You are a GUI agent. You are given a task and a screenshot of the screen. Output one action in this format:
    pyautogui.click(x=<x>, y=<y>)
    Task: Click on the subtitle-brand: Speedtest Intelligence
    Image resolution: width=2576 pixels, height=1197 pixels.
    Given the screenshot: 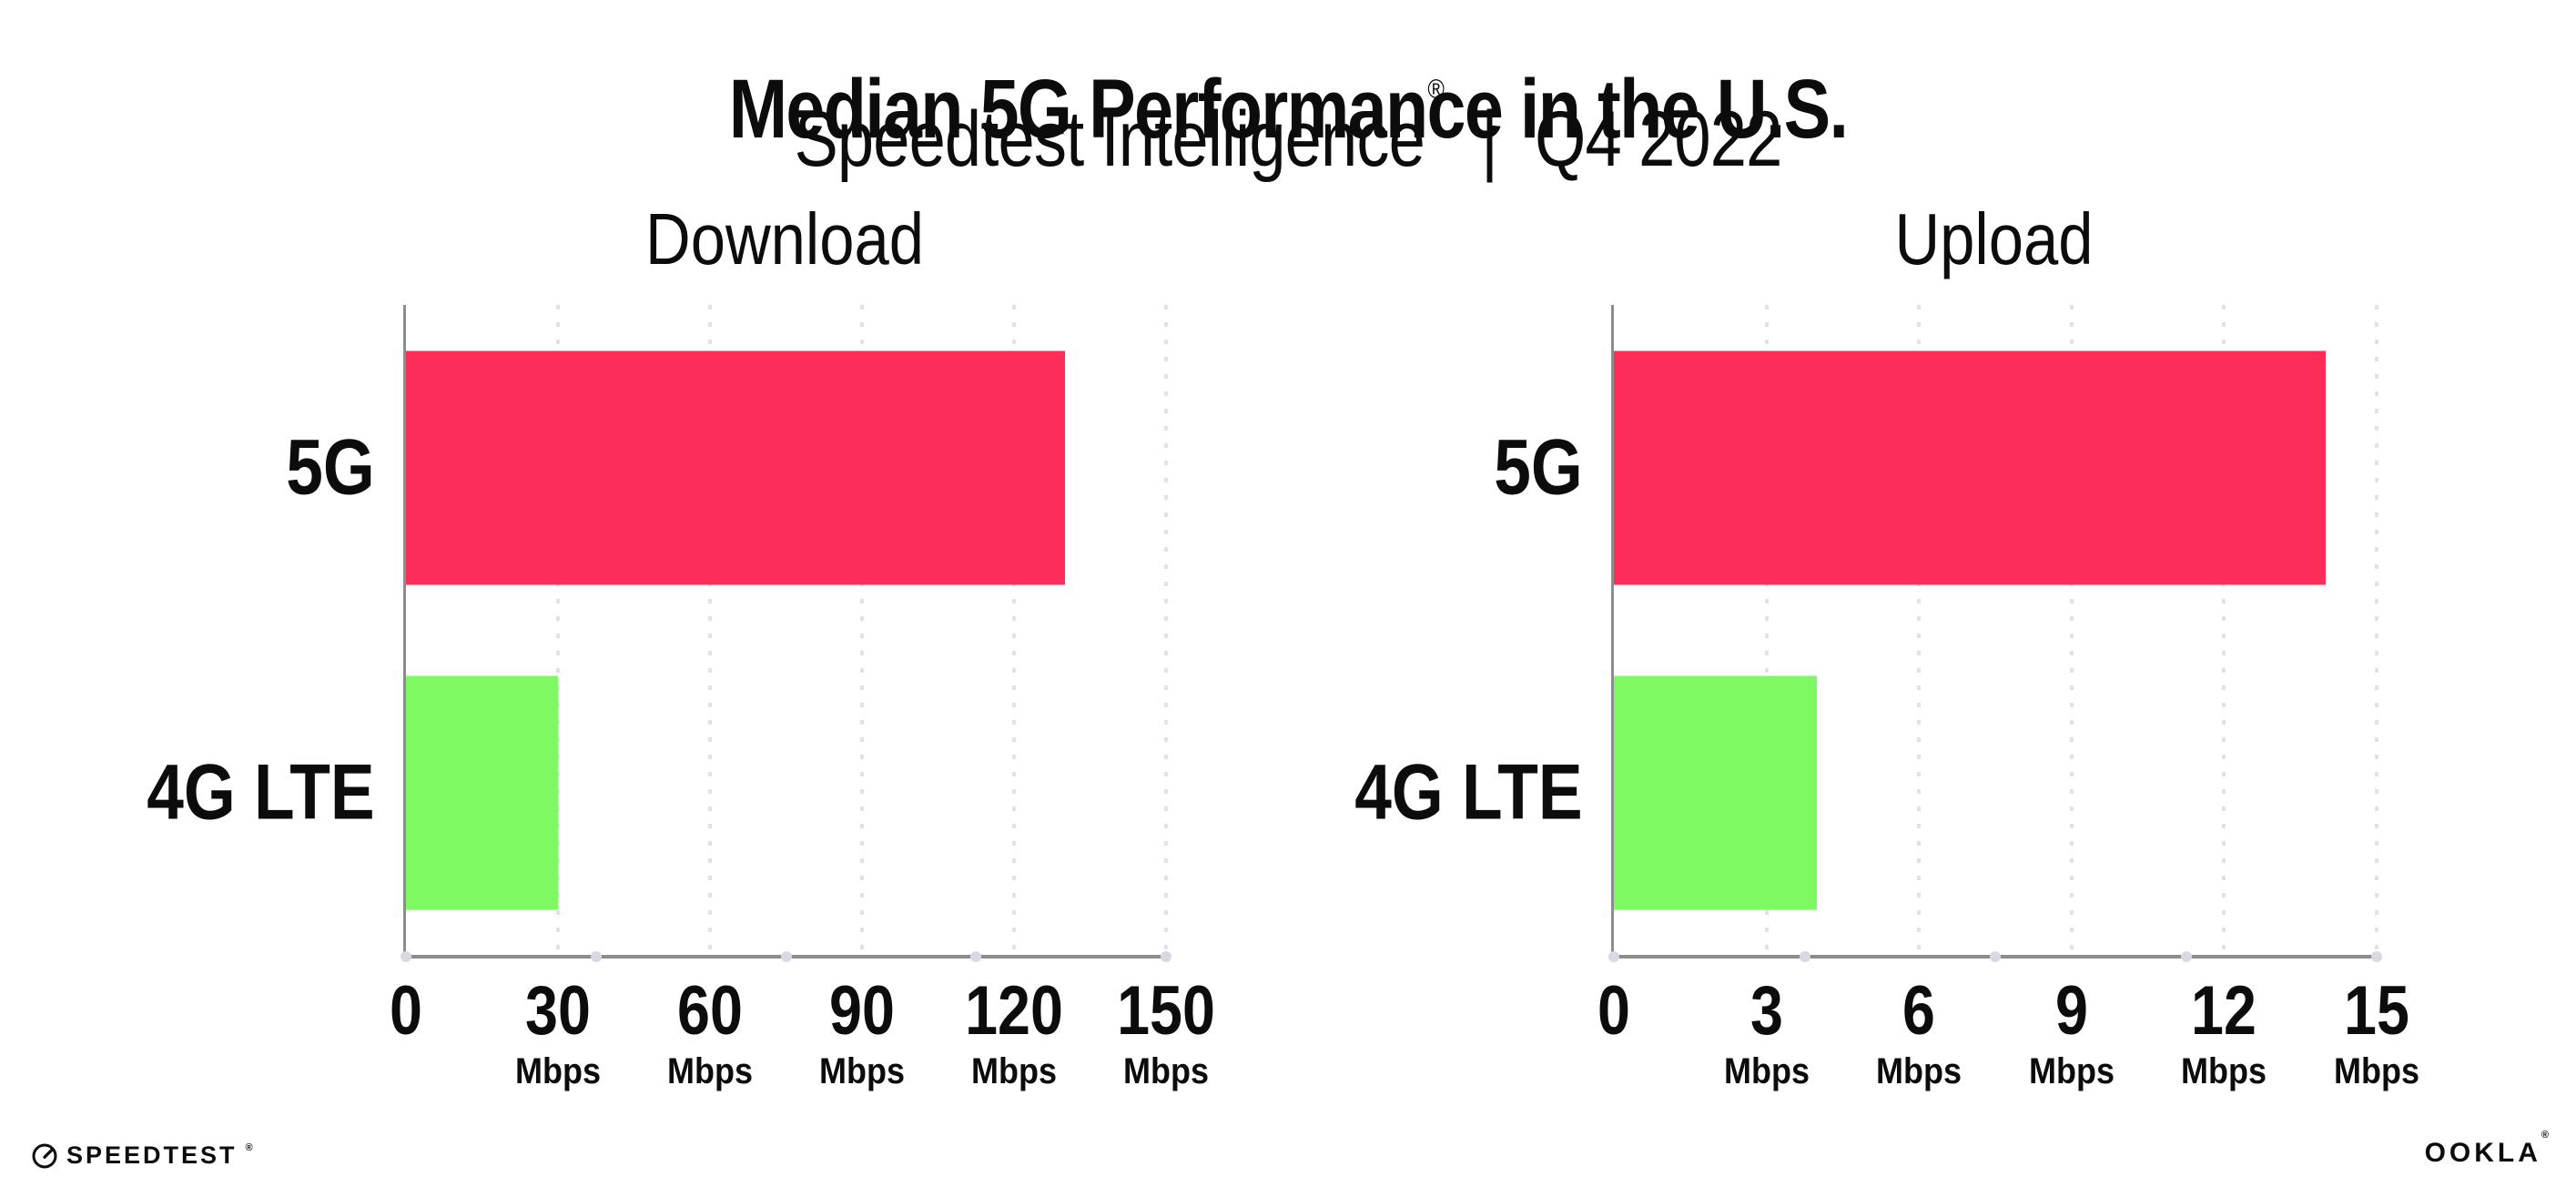 What is the action you would take?
    pyautogui.click(x=1109, y=139)
    